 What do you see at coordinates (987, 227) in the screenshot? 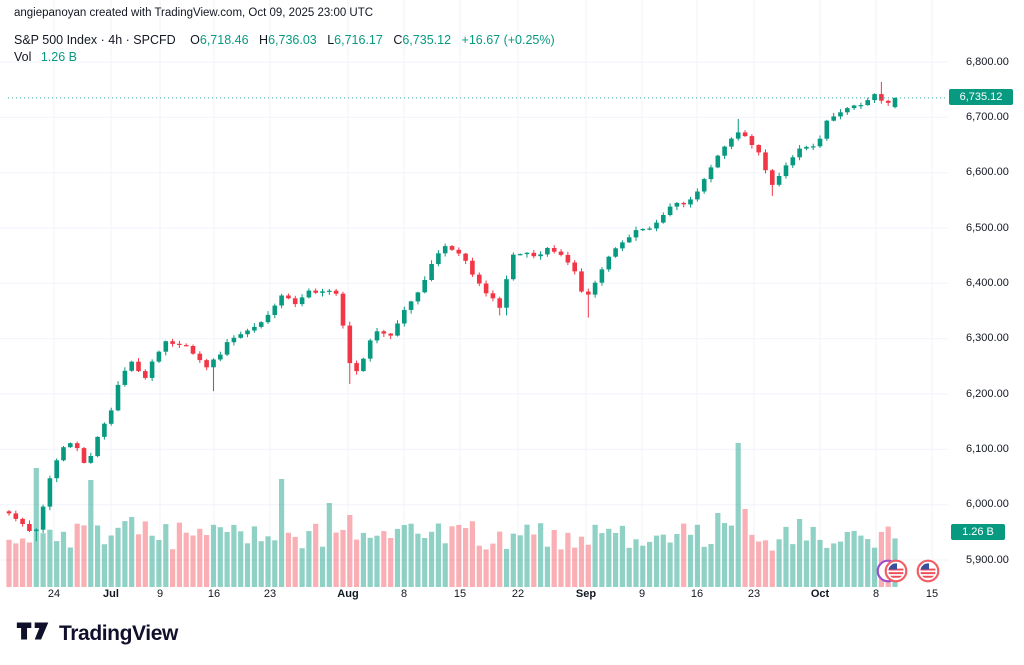
I see `y-axis-tick: 6,500.00` at bounding box center [987, 227].